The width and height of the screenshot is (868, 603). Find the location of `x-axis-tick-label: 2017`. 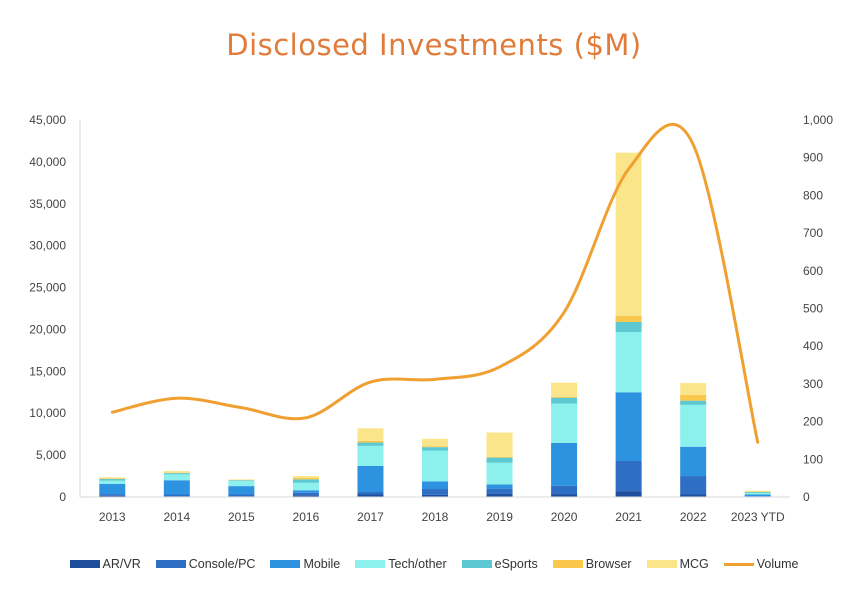

x-axis-tick-label: 2017 is located at coordinates (370, 517).